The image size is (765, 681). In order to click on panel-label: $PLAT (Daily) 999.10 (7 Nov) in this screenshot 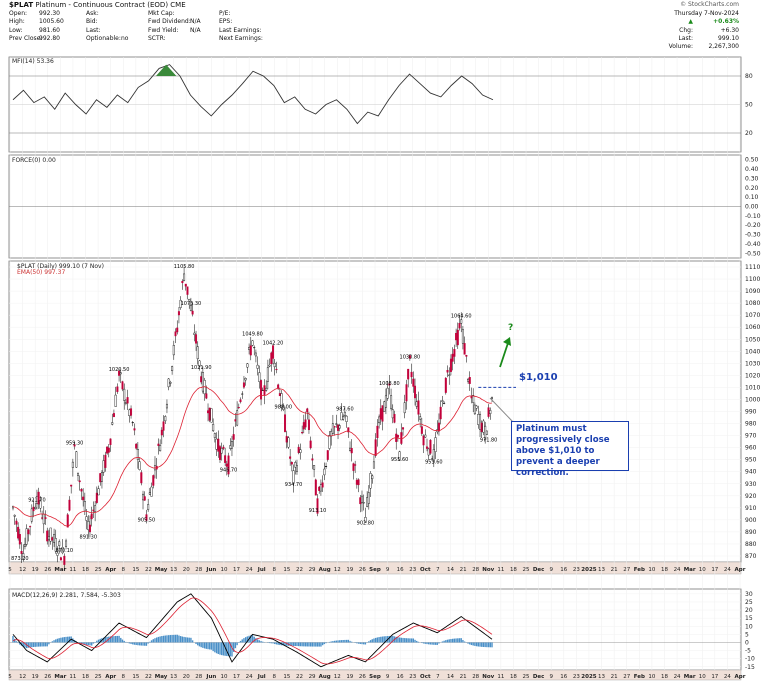, I will do `click(60, 266)`.